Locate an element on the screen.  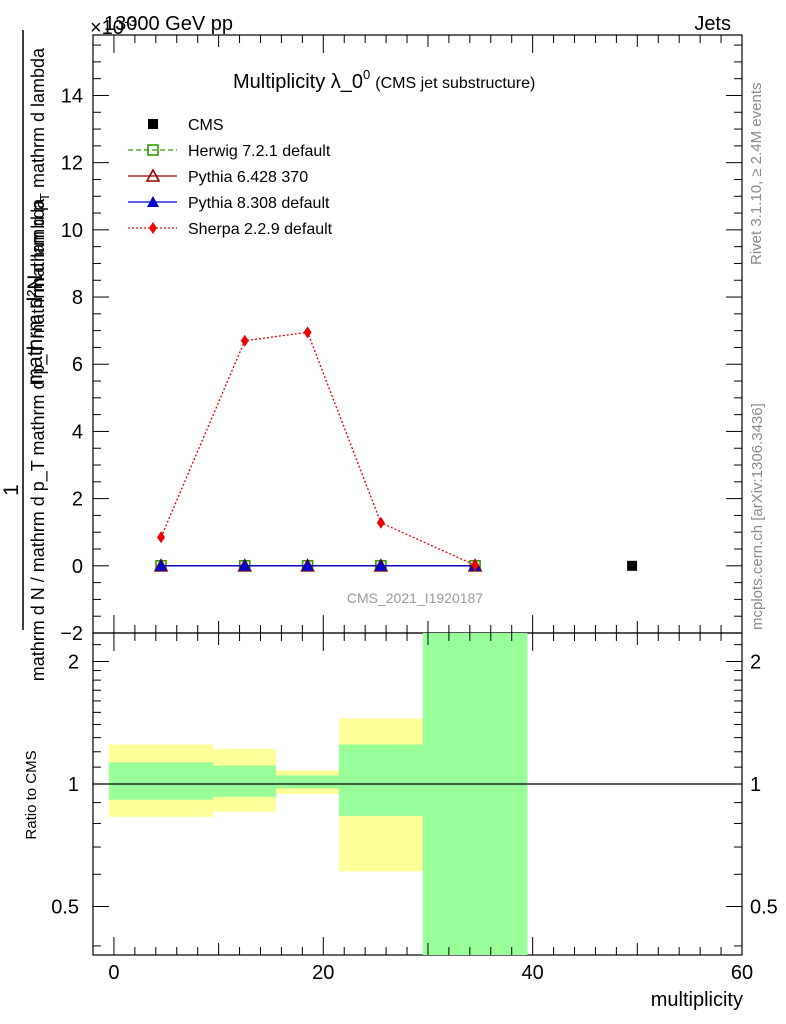
ratio-tick-label-left: 1 is located at coordinates (73, 785).